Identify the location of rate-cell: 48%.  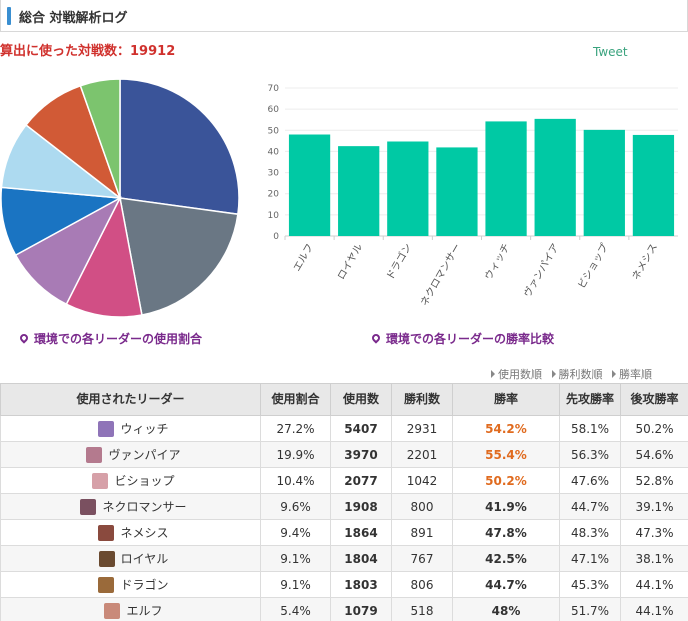
(506, 609).